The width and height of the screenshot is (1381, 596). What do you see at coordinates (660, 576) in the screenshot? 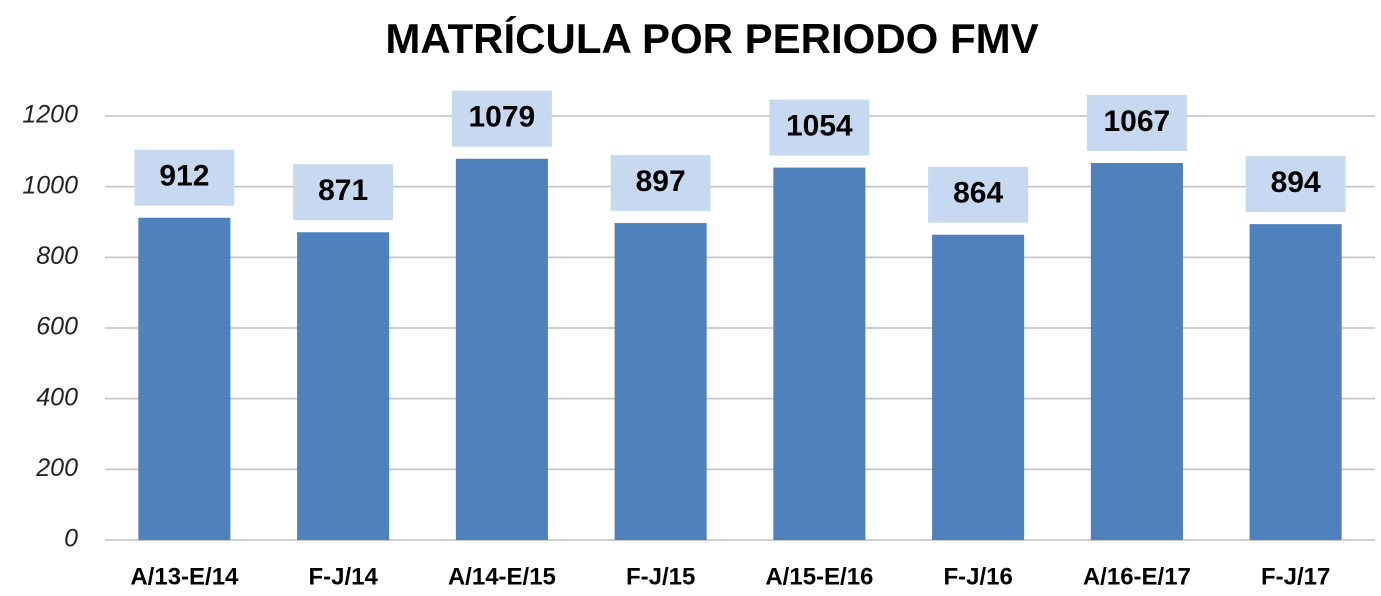
I see `x-tick-label: F-J/15` at bounding box center [660, 576].